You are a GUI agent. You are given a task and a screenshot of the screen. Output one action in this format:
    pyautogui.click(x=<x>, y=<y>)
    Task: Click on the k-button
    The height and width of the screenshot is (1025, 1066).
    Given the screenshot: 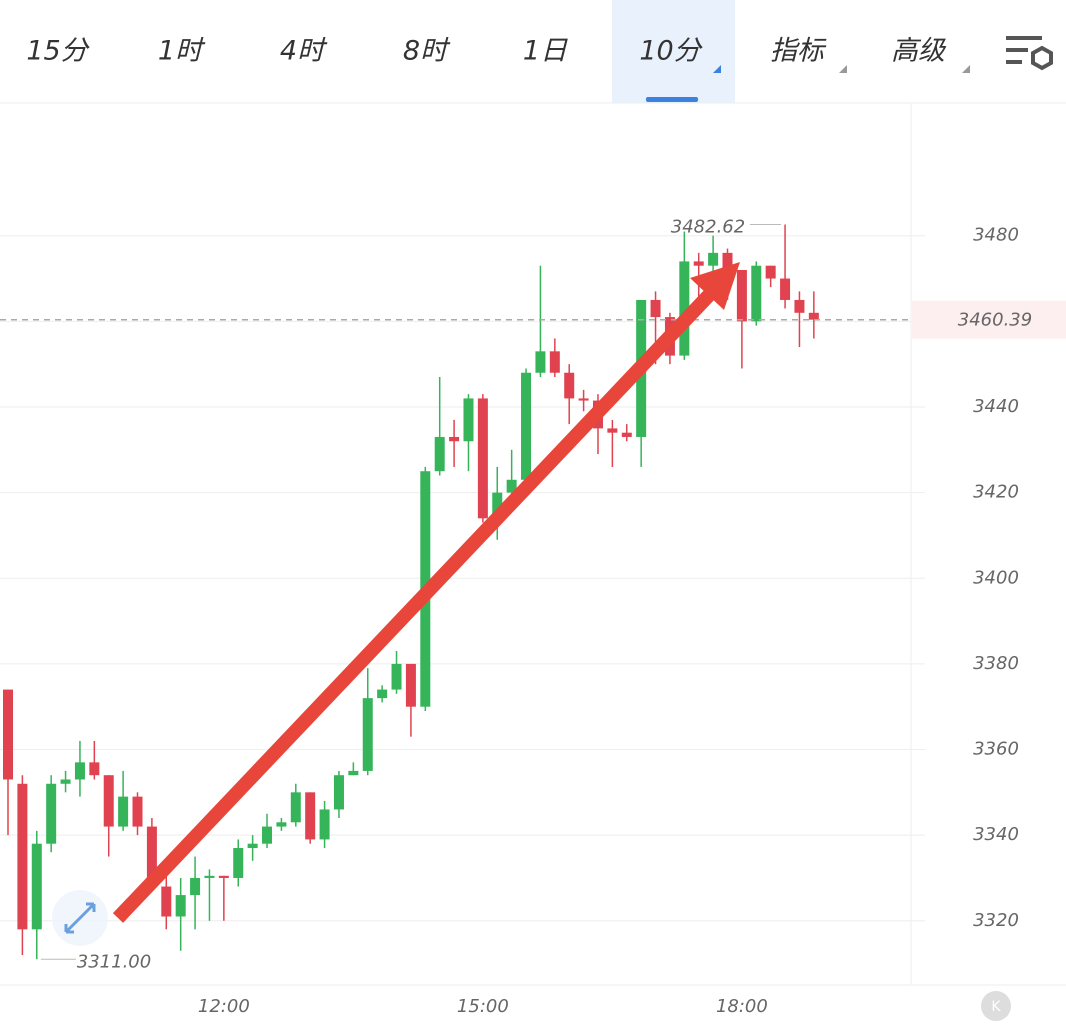 What is the action you would take?
    pyautogui.click(x=996, y=1006)
    